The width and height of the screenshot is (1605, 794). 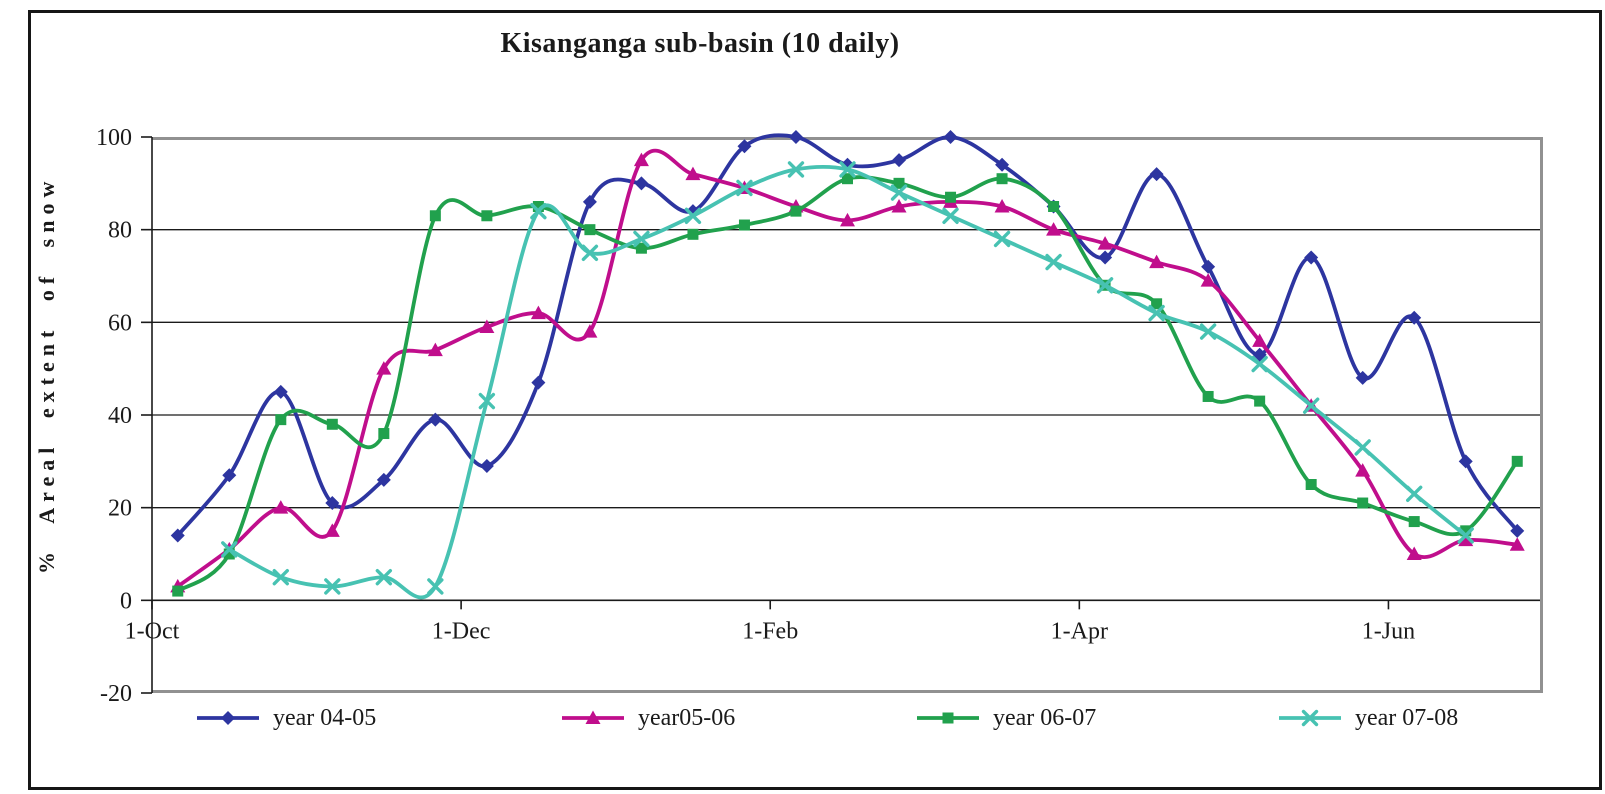 What do you see at coordinates (802, 720) in the screenshot?
I see `legend: year 04-05 year05-06 year 06-07 year 07-08` at bounding box center [802, 720].